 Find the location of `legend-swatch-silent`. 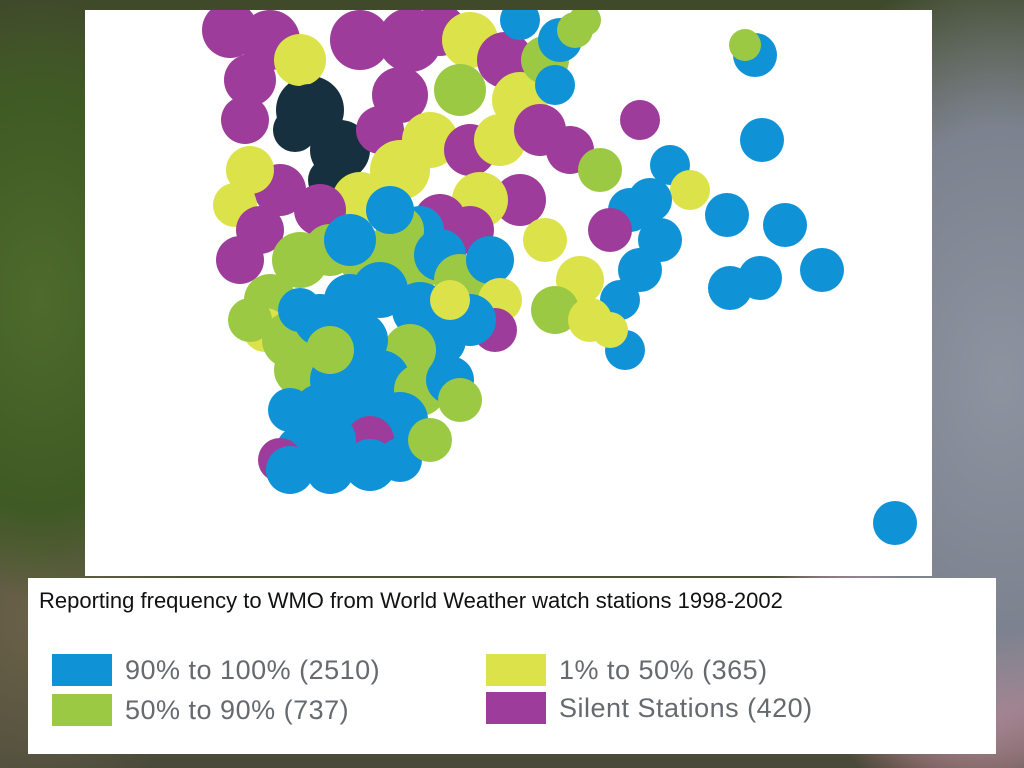

legend-swatch-silent is located at coordinates (516, 708).